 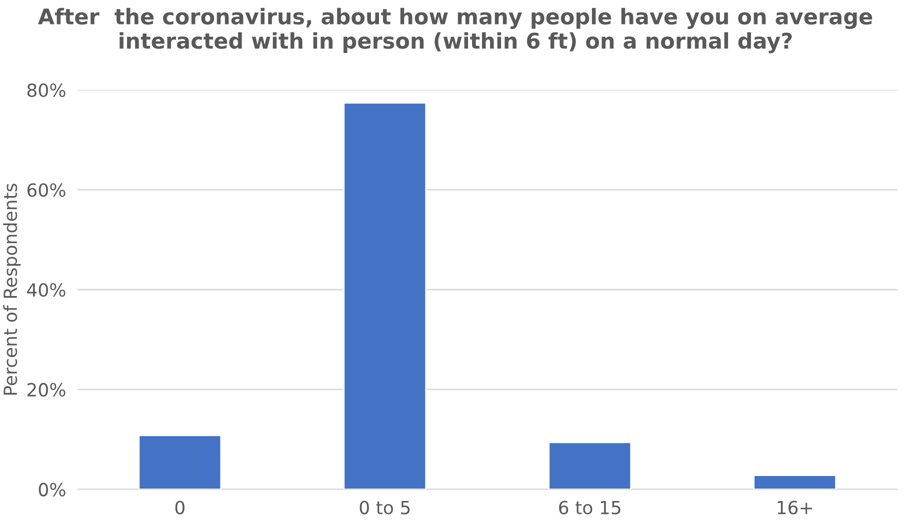 What do you see at coordinates (455, 31) in the screenshot?
I see `chart-title: After the coronavirus, about how many people have you on average interacted with in person (within 6 ft) on a normal day?` at bounding box center [455, 31].